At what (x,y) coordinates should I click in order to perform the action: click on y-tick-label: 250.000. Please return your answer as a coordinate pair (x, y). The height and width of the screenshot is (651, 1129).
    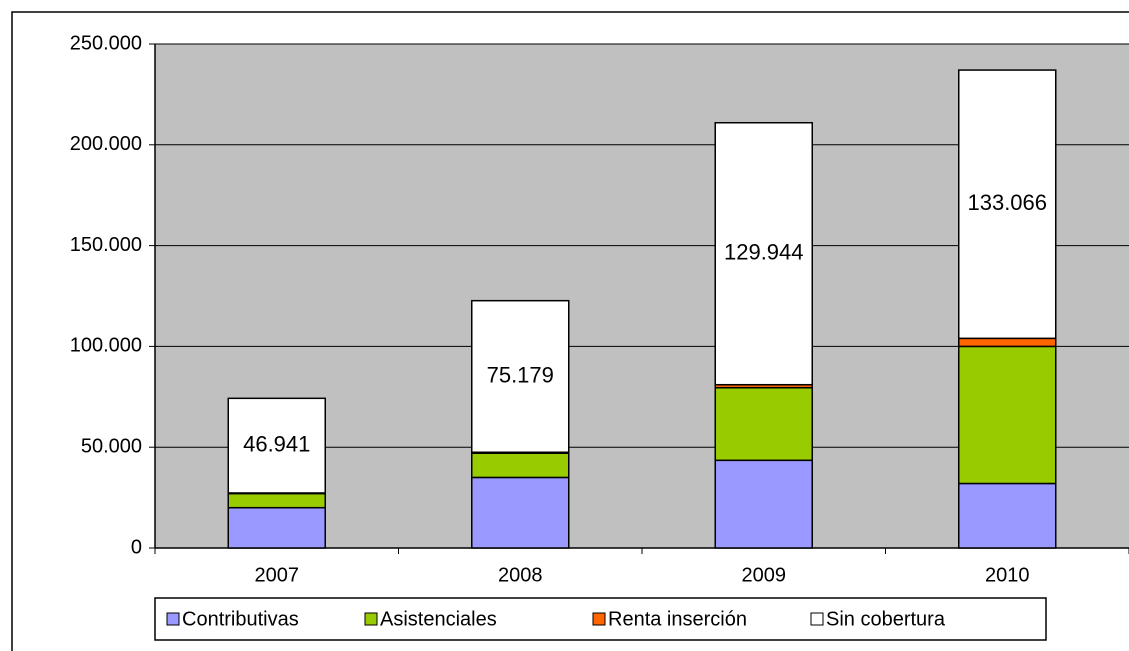
    Looking at the image, I should click on (106, 43).